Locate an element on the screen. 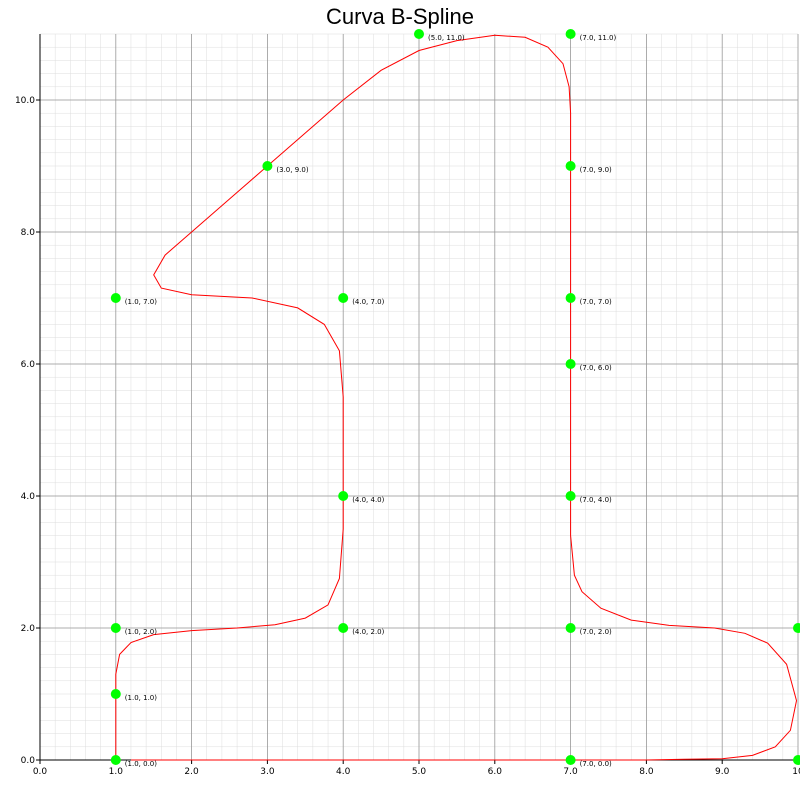 The image size is (800, 800). y-tick-label: 10.0 is located at coordinates (25, 101).